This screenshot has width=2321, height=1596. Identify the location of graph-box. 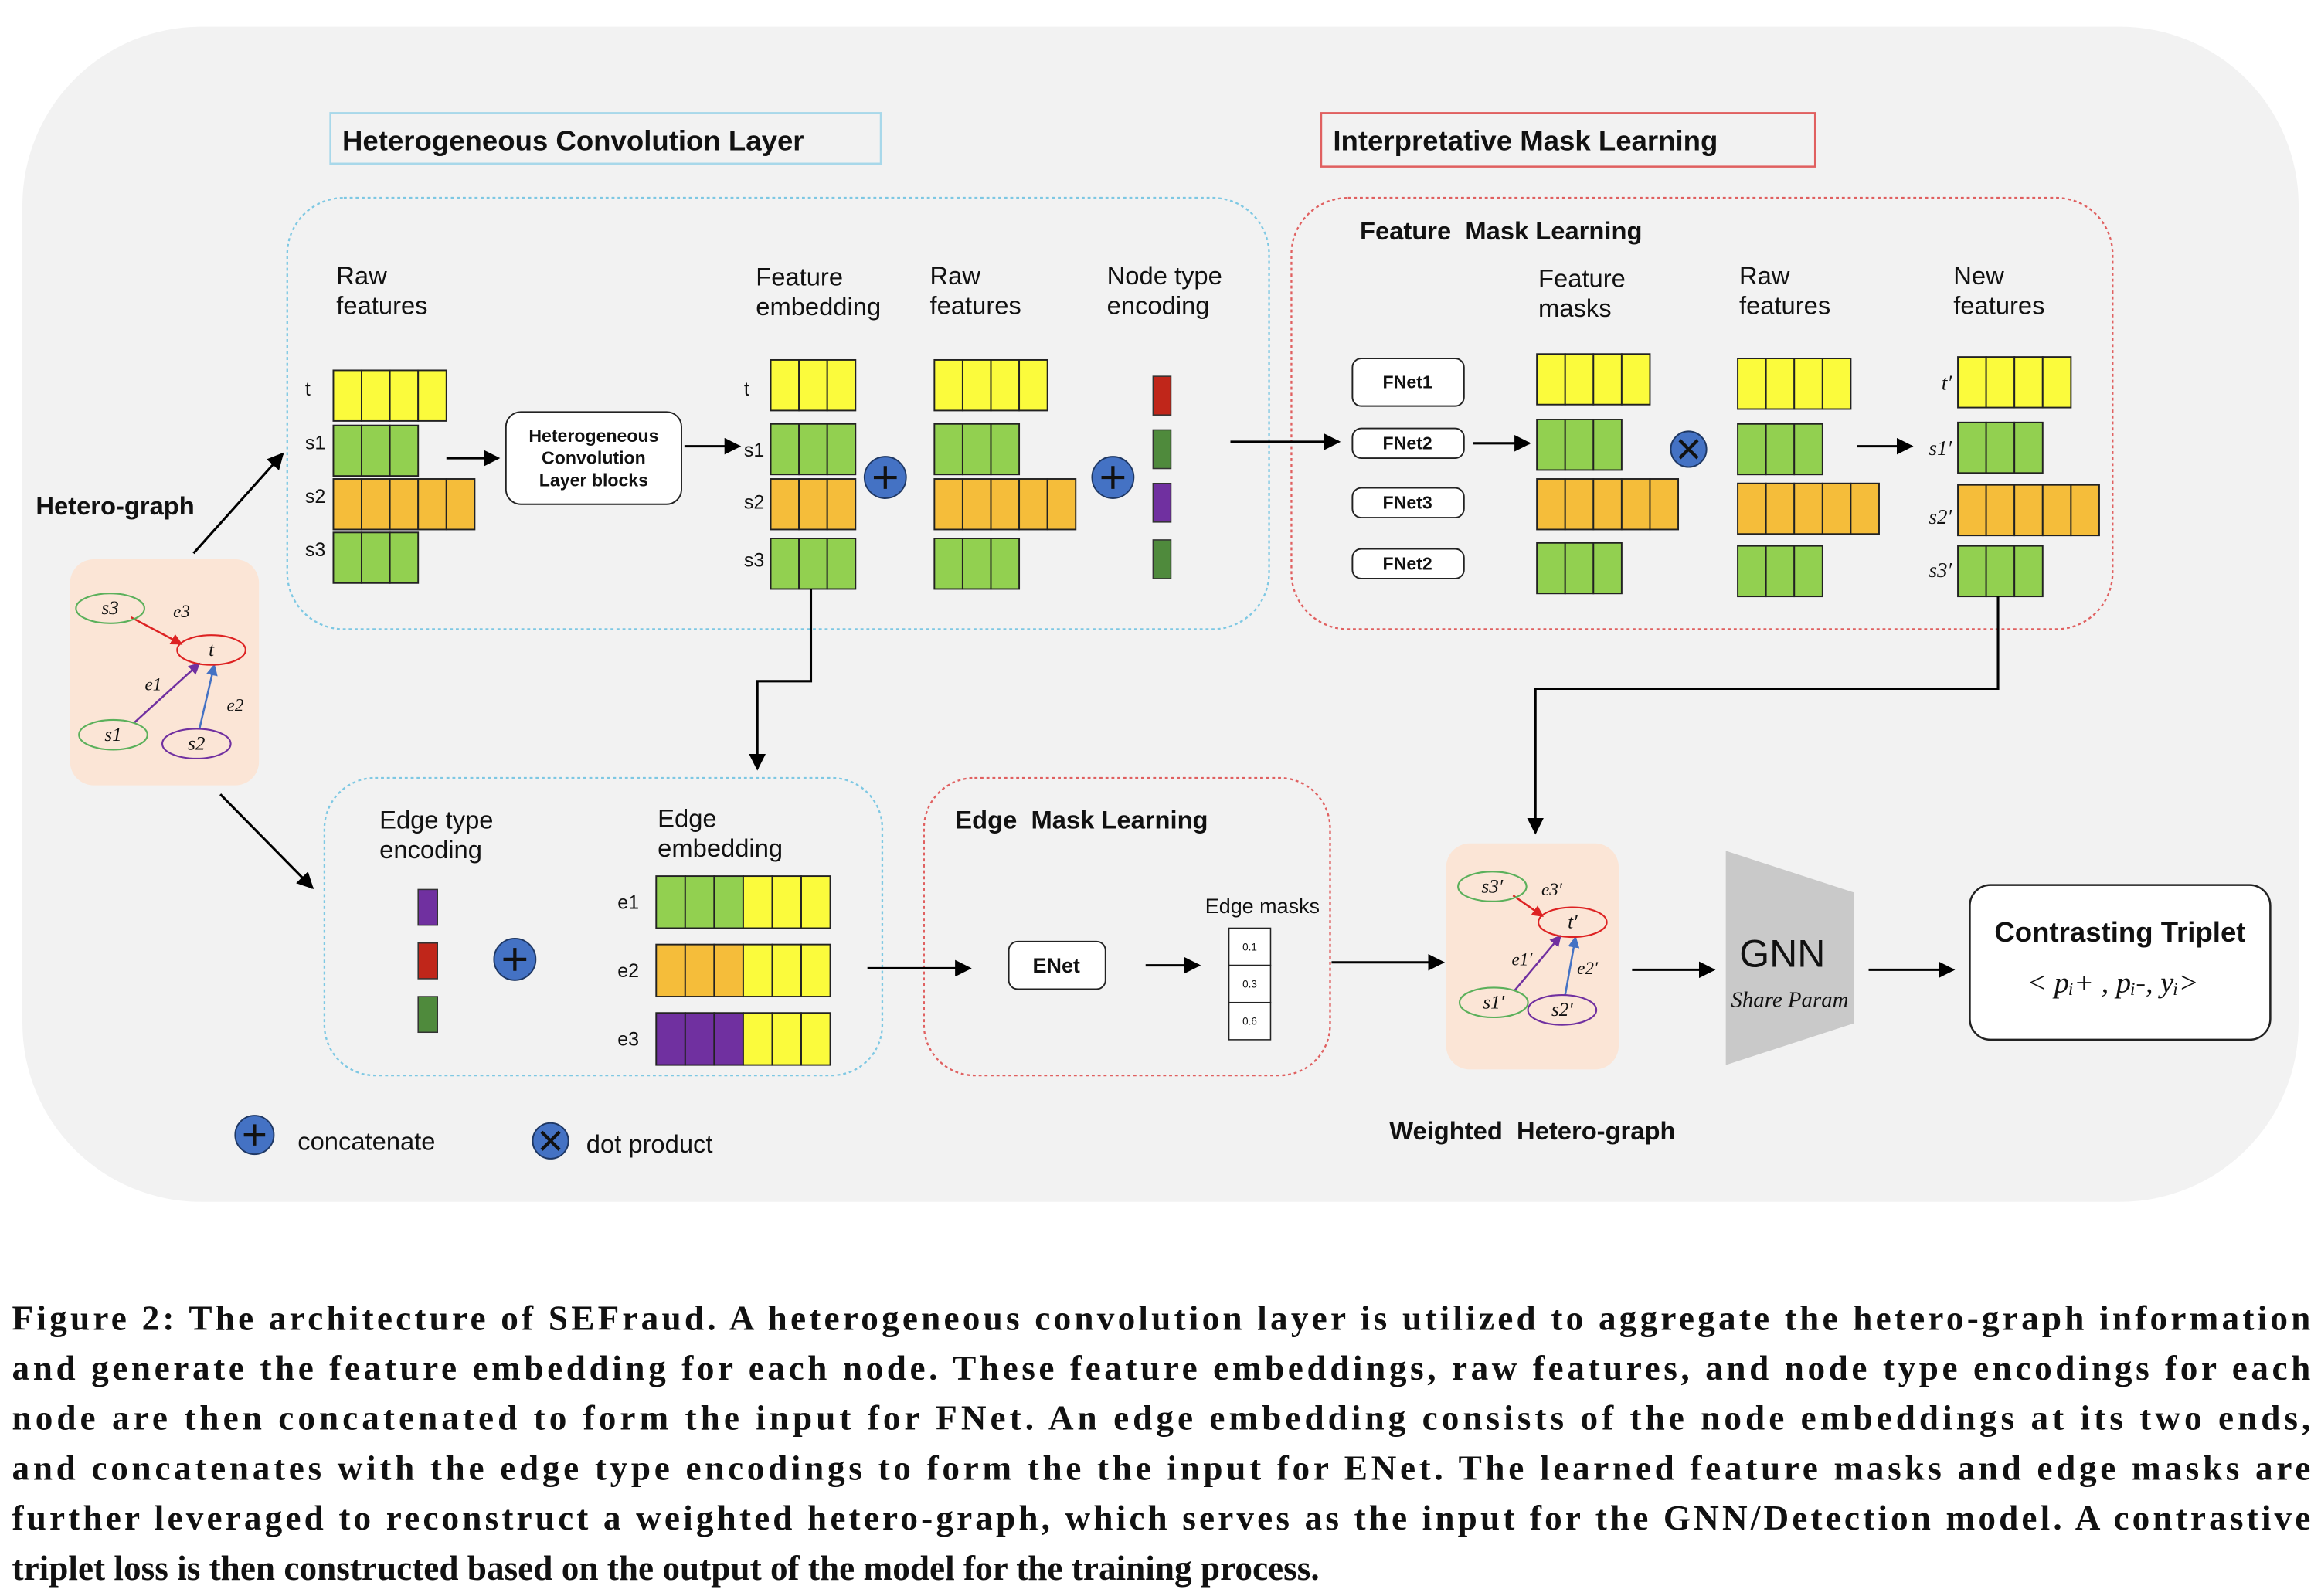
(165, 672).